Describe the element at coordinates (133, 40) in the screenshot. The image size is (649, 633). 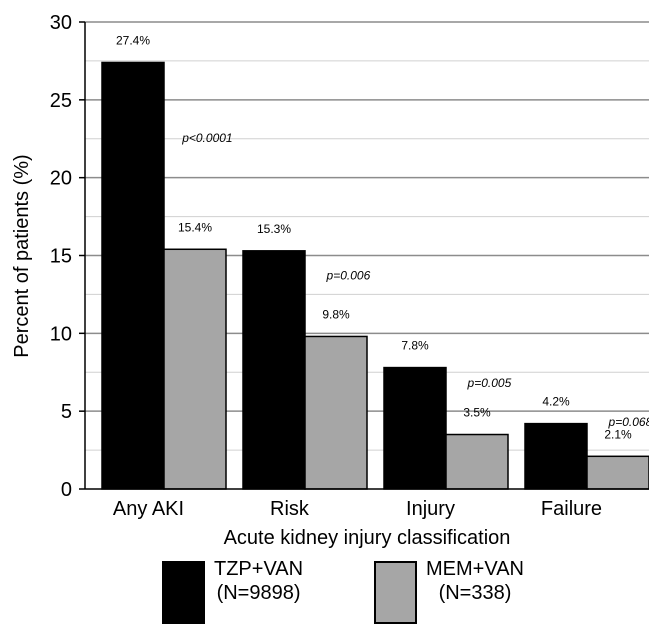
I see `data-label: 27.4%` at that location.